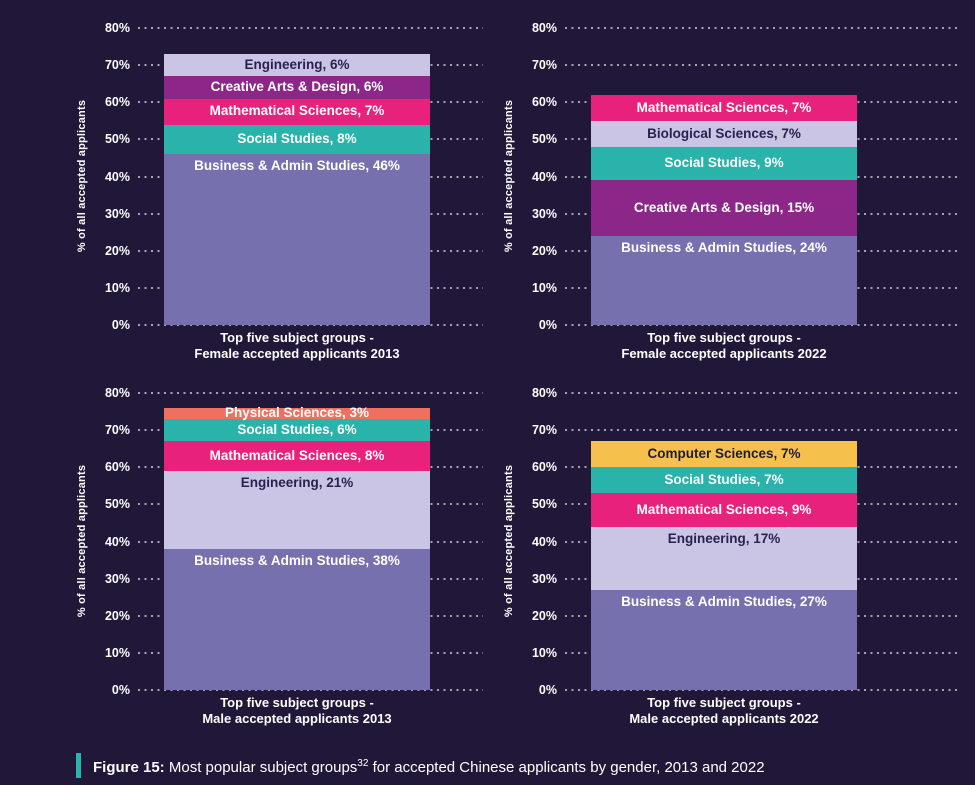 The height and width of the screenshot is (785, 975). I want to click on bar-segment-label: Mathematical Sciences, 8%, so click(297, 456).